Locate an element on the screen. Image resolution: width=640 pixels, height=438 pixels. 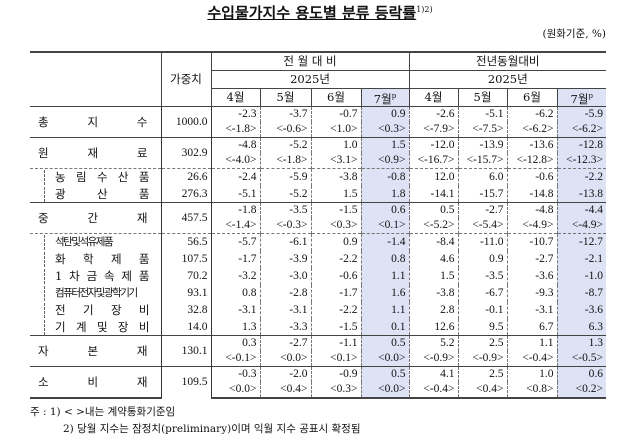
contract-value-cell: <-0.9> is located at coordinates (482, 359).